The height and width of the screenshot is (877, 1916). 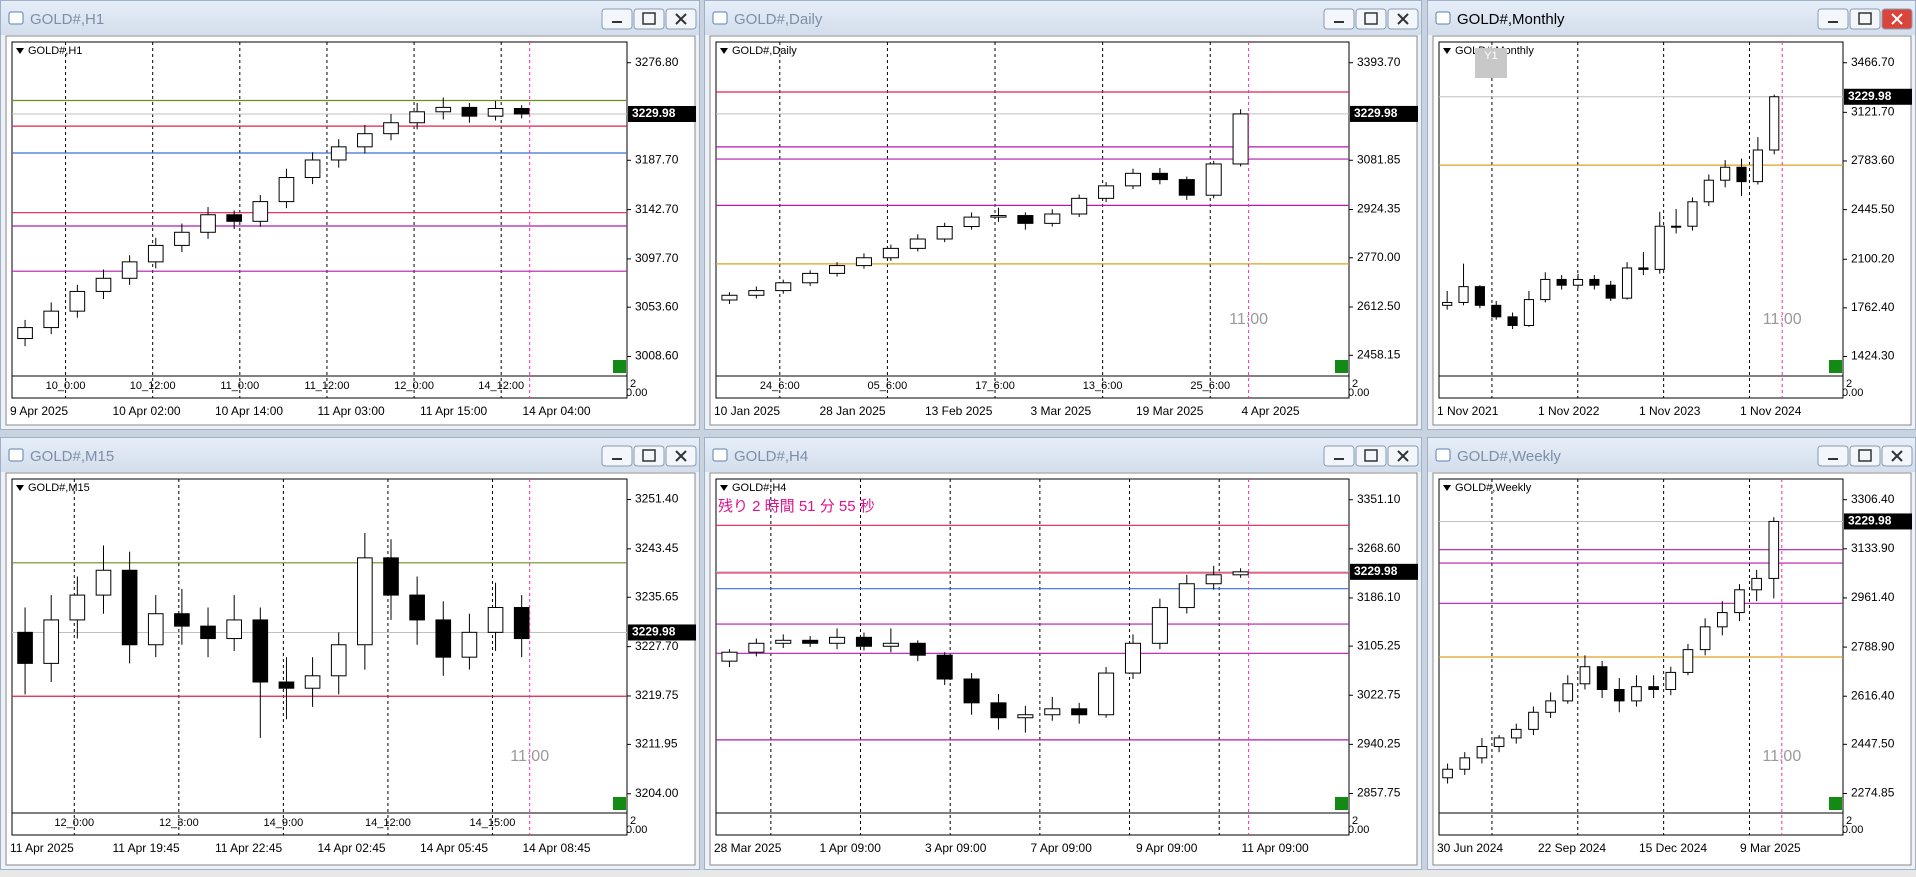 What do you see at coordinates (326, 386) in the screenshot?
I see `separator-label: 11_12:00` at bounding box center [326, 386].